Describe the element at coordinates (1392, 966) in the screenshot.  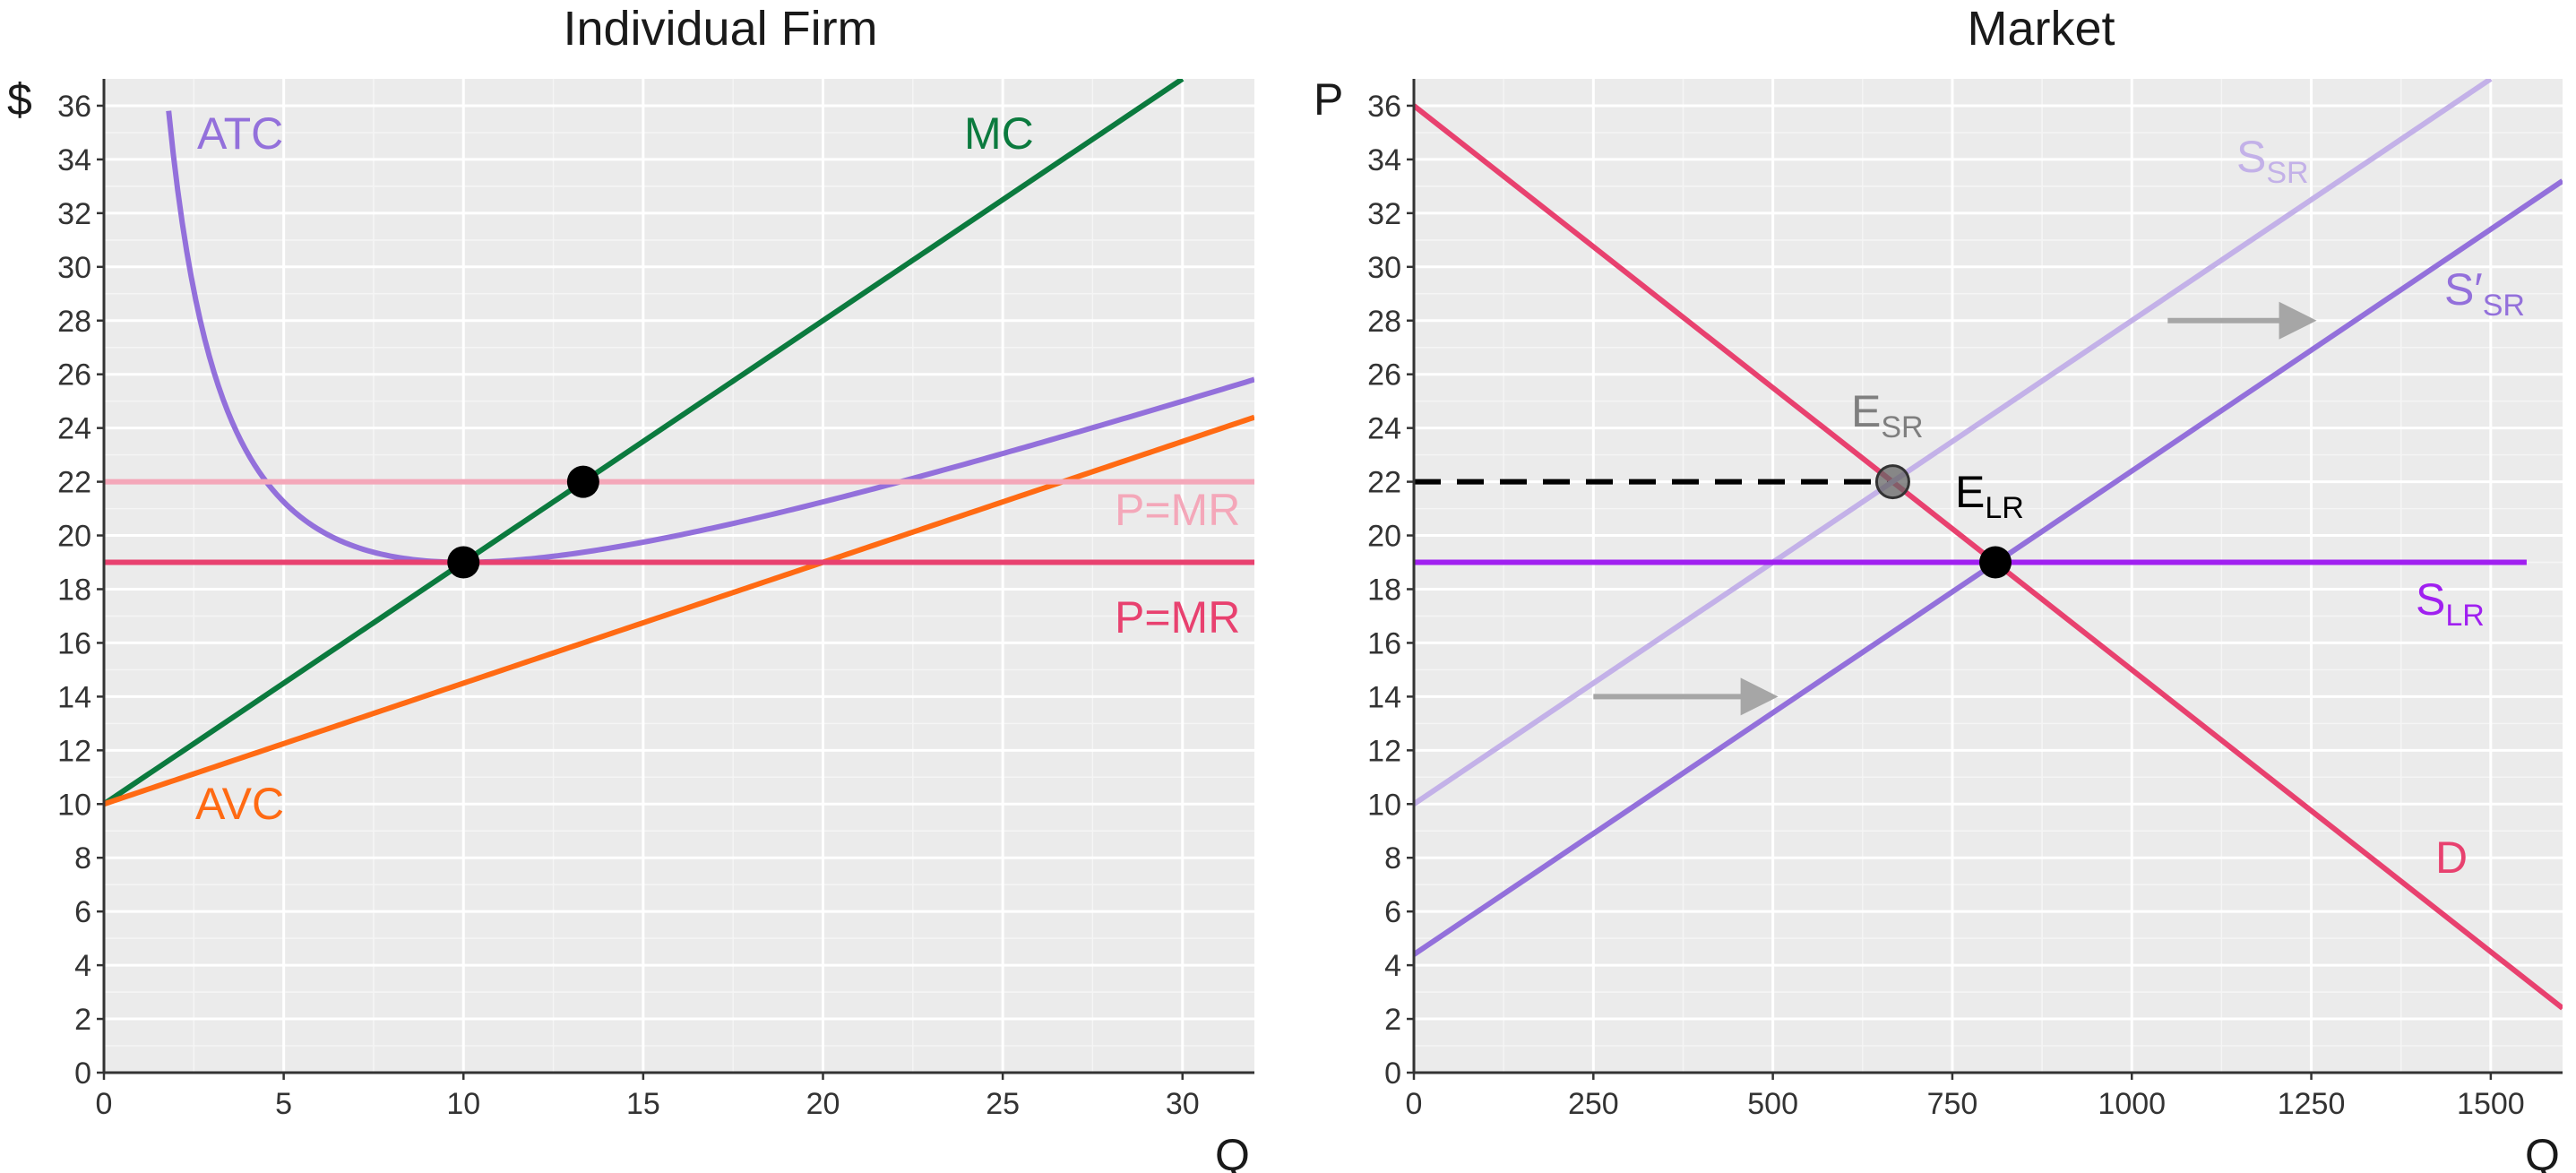
I see `market-y-tick-label-4: 4` at that location.